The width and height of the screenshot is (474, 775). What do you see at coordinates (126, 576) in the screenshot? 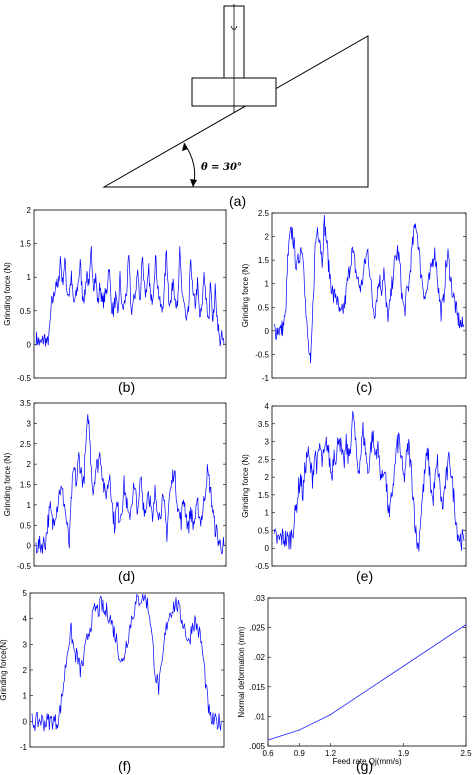
I see `panel-label-d: (d)` at bounding box center [126, 576].